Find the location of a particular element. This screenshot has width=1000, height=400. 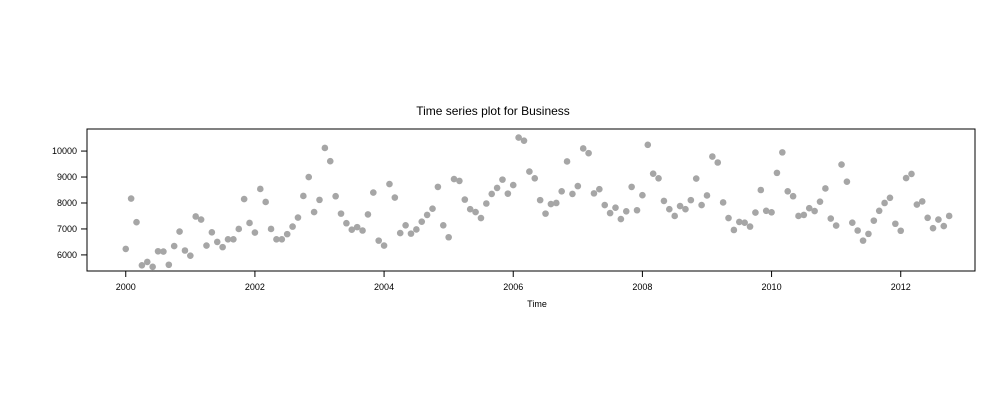

x-axis-label: Time is located at coordinates (537, 304).